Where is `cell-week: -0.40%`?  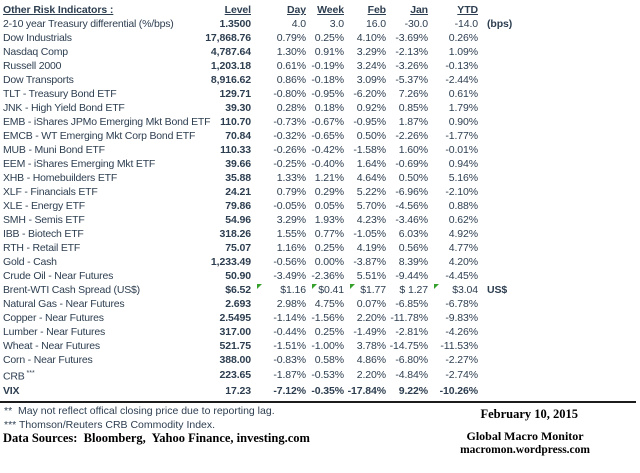 cell-week: -0.40% is located at coordinates (327, 164).